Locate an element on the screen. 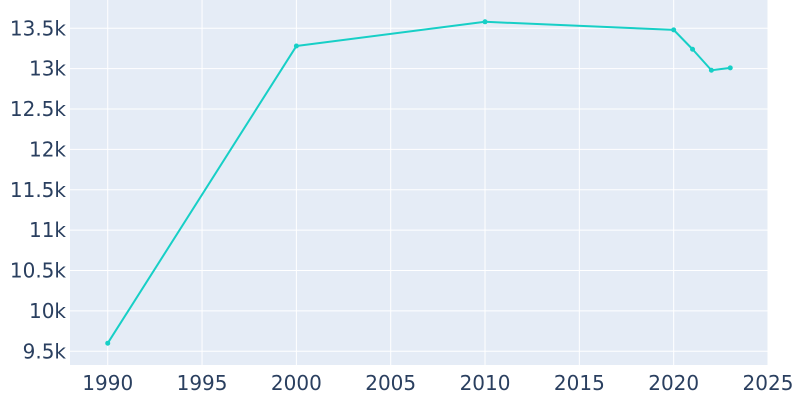  y-tick-label: 13.5k is located at coordinates (38, 28).